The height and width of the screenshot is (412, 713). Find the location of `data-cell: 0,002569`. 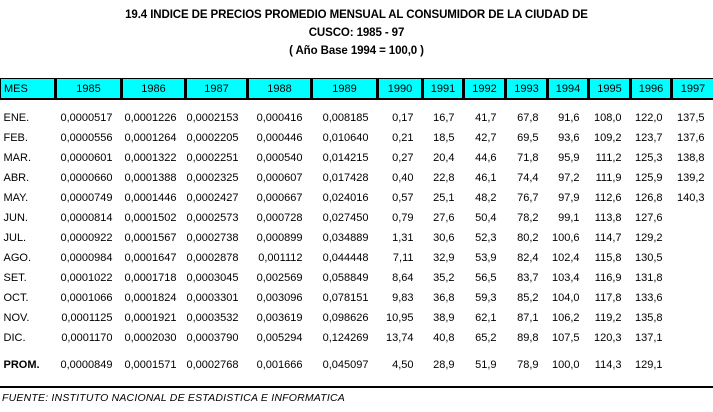

data-cell: 0,002569 is located at coordinates (279, 278).